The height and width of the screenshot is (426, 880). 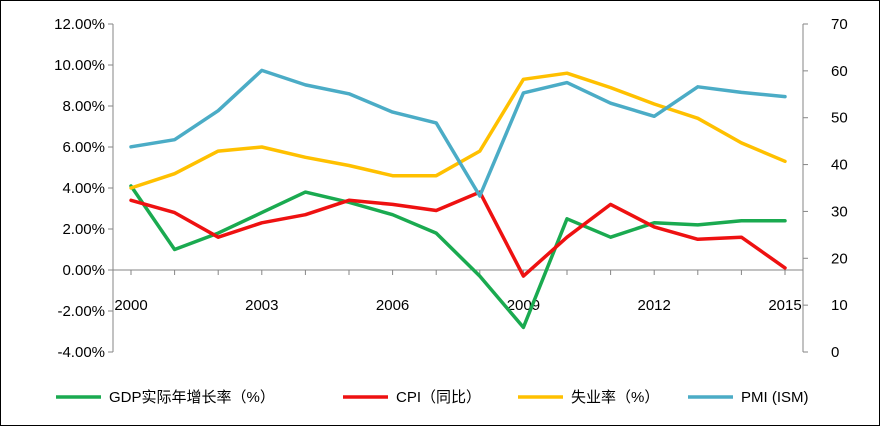 I want to click on y-left-tick-label: 8.00%, so click(x=83, y=106).